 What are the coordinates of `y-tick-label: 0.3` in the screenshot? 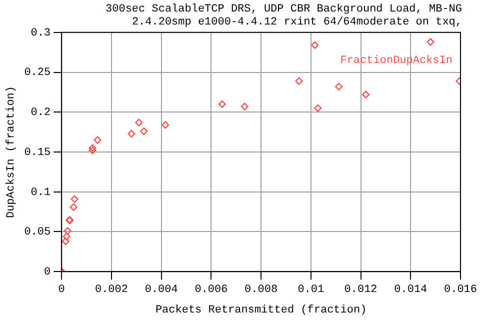 It's located at (40, 33).